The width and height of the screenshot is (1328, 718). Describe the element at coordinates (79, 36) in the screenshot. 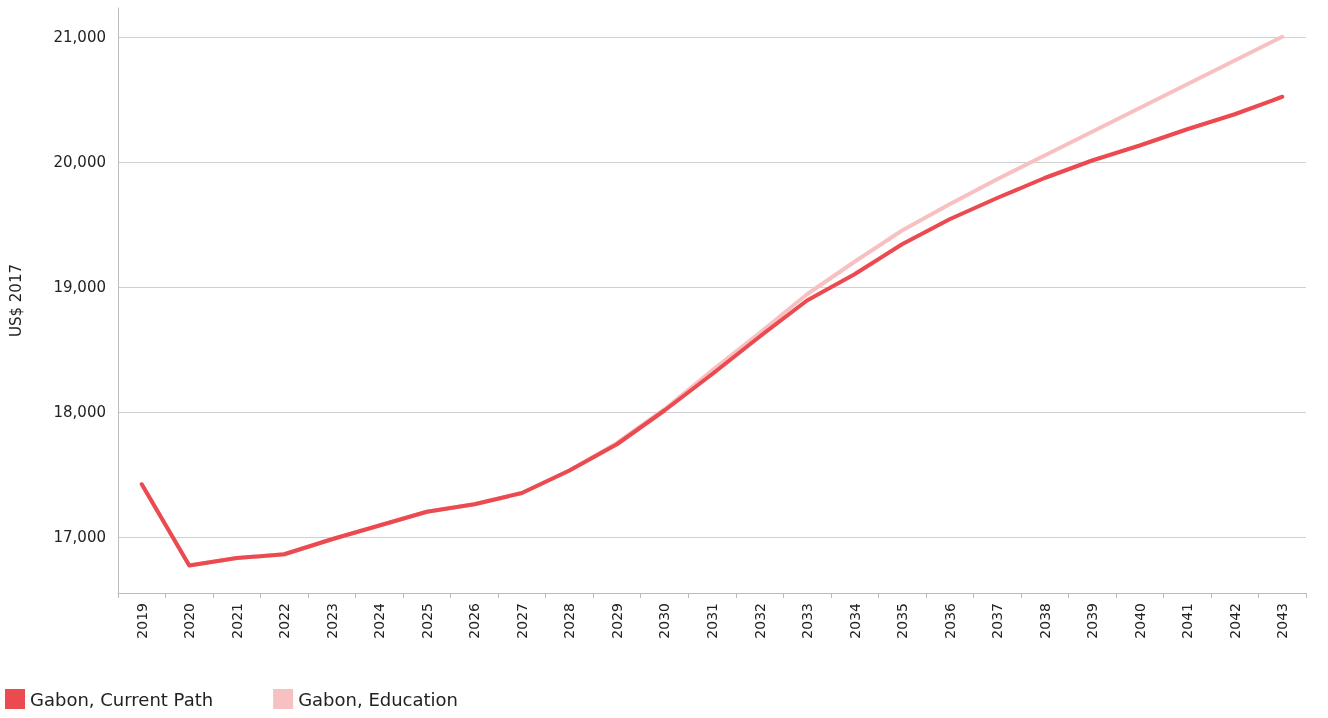

I see `y-tick-label: 21,000` at that location.